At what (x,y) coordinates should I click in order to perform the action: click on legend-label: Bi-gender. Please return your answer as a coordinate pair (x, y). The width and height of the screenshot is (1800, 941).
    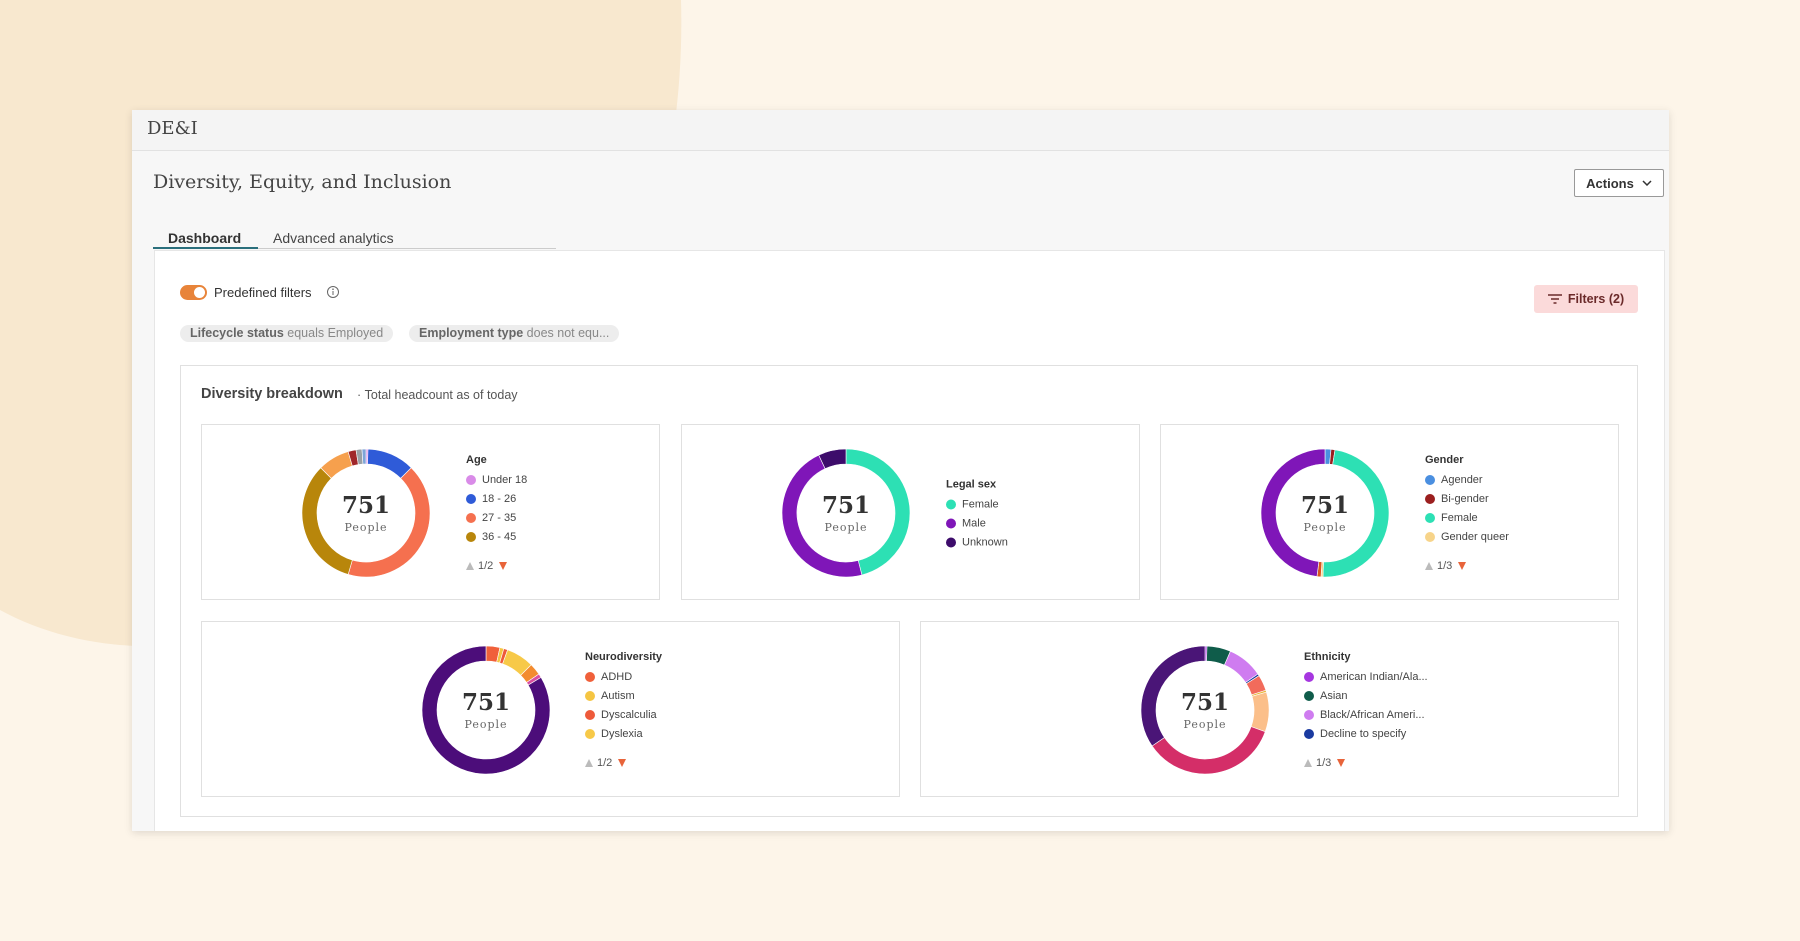
    Looking at the image, I should click on (1465, 499).